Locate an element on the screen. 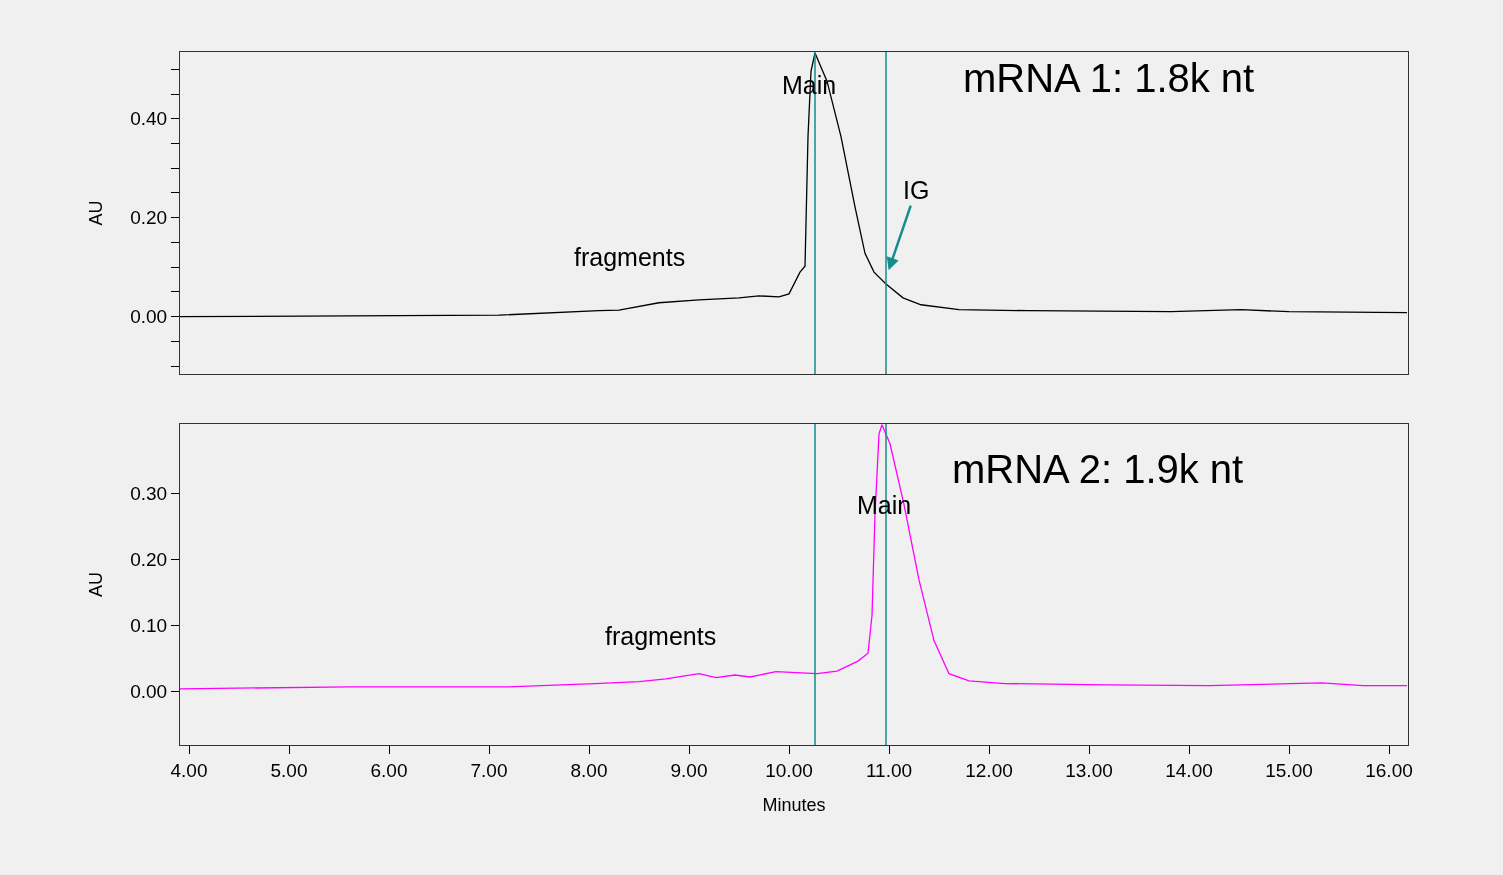 This screenshot has width=1503, height=875. x-tick-label: 9.00 is located at coordinates (689, 770).